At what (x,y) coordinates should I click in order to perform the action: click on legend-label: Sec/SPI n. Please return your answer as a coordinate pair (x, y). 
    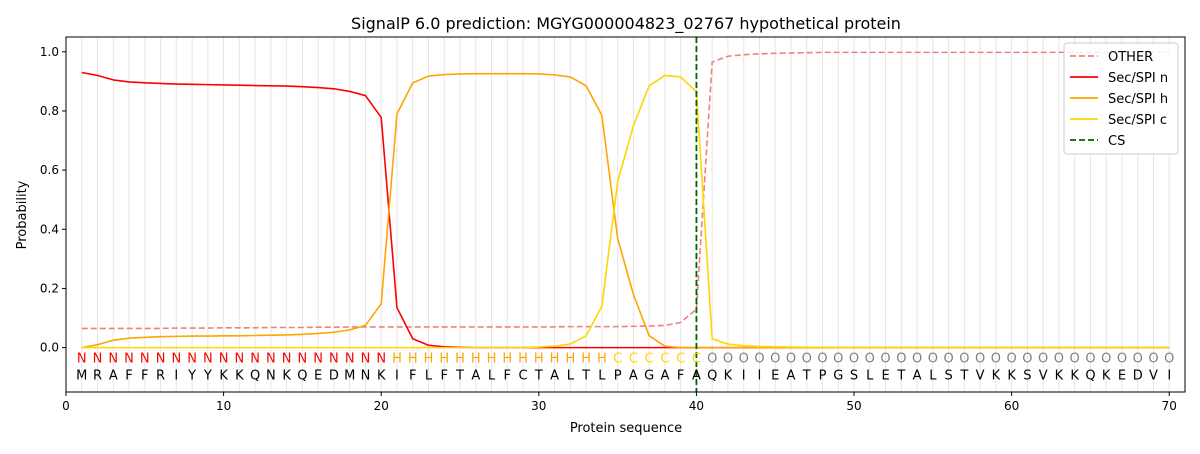
    Looking at the image, I should click on (1138, 78).